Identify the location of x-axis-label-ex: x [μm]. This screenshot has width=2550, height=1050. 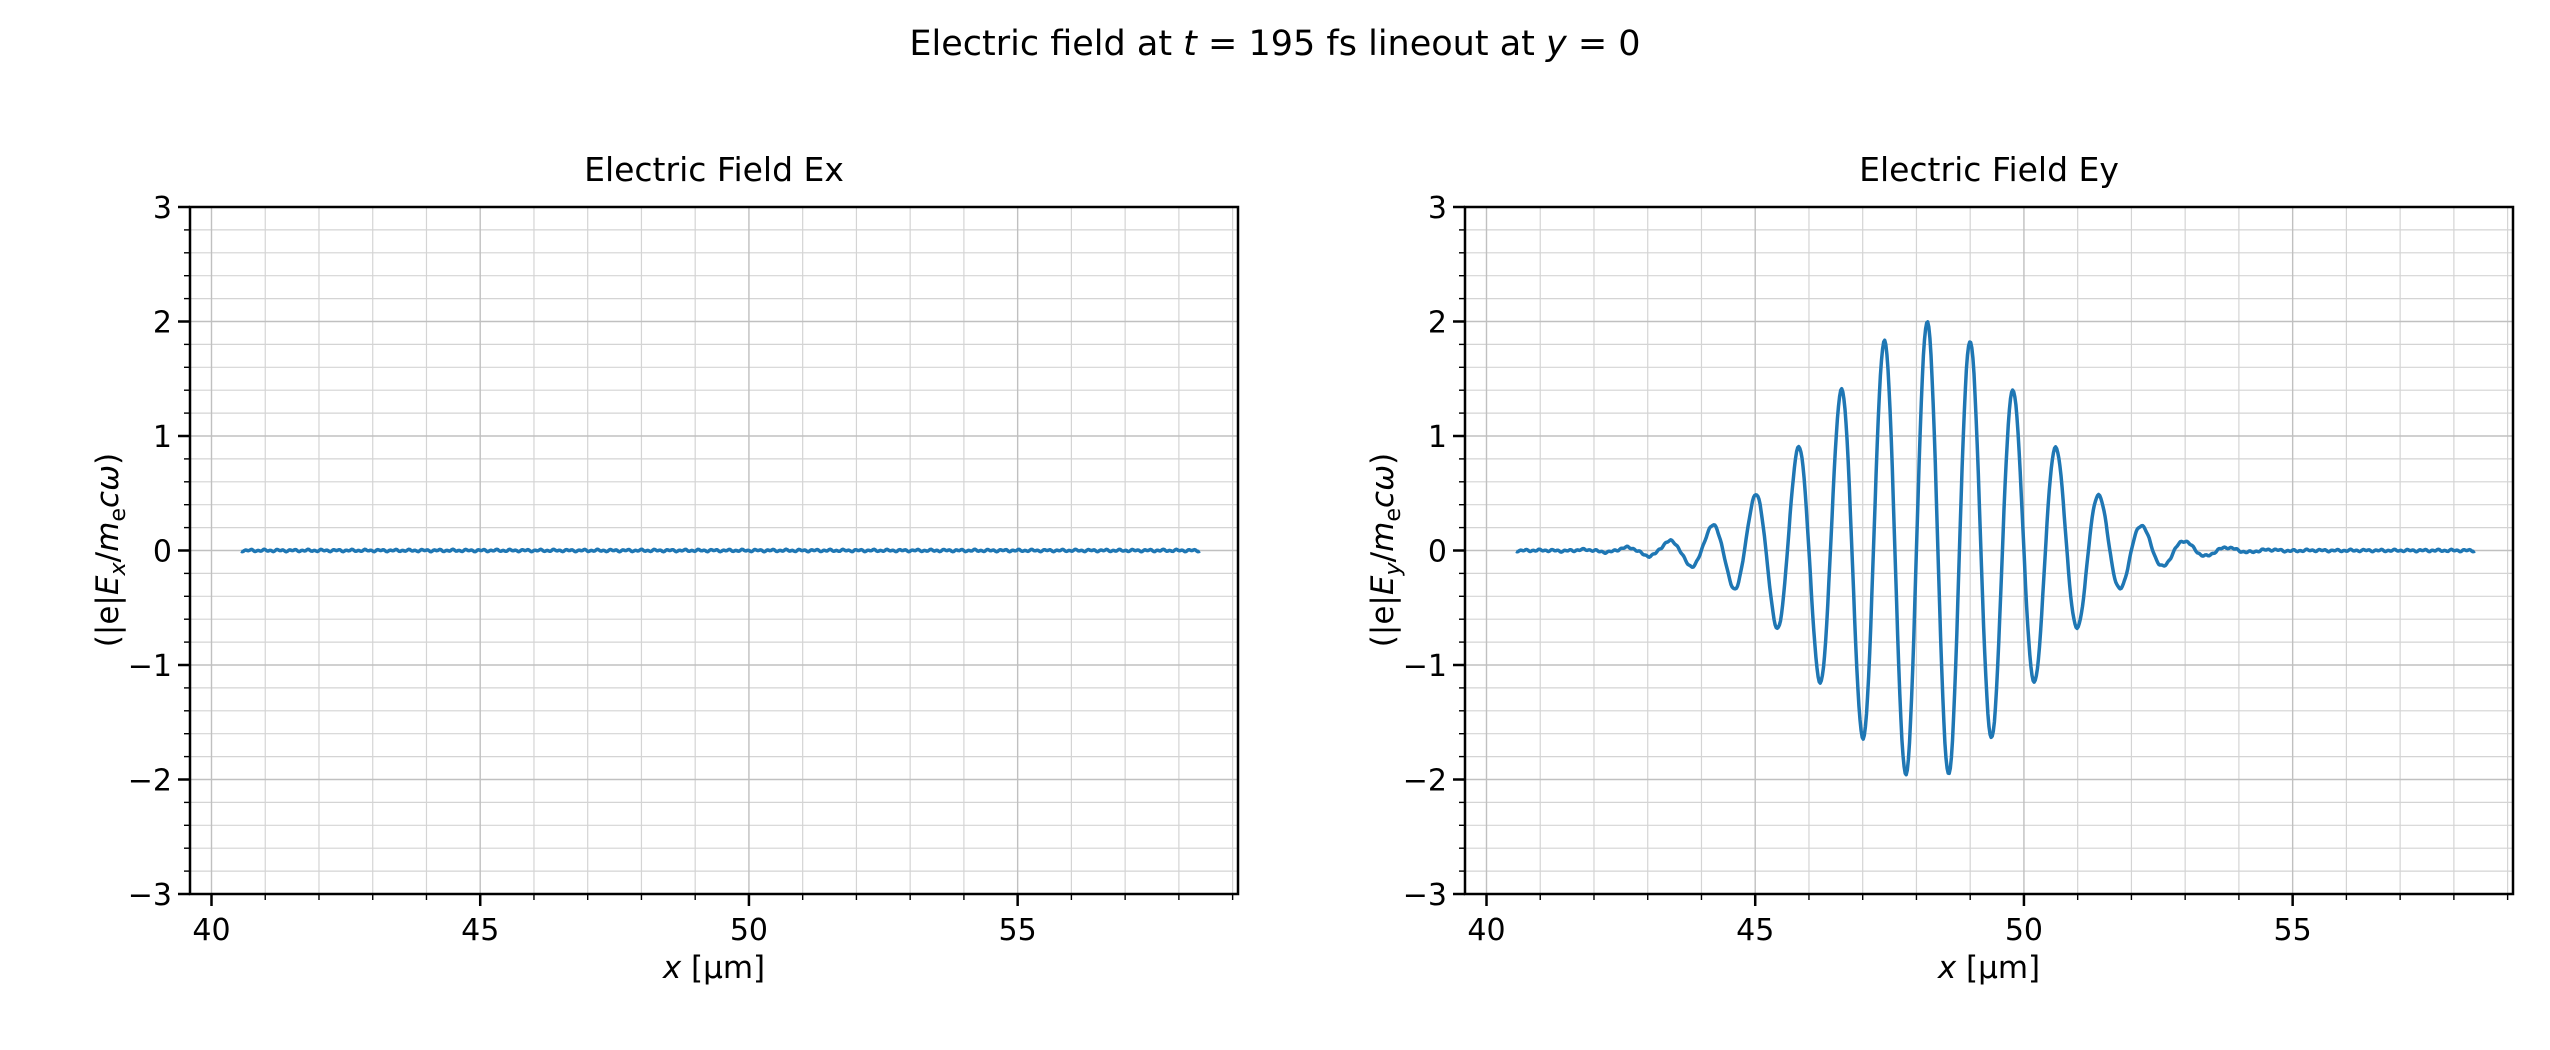
(714, 968).